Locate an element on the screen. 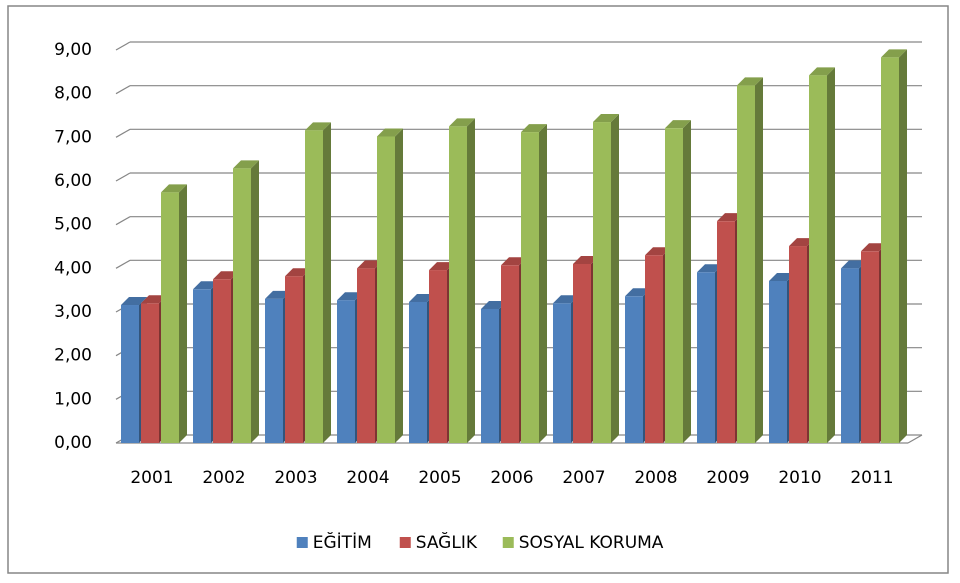 This screenshot has height=583, width=960. x-tick-label: 2011 is located at coordinates (871, 478).